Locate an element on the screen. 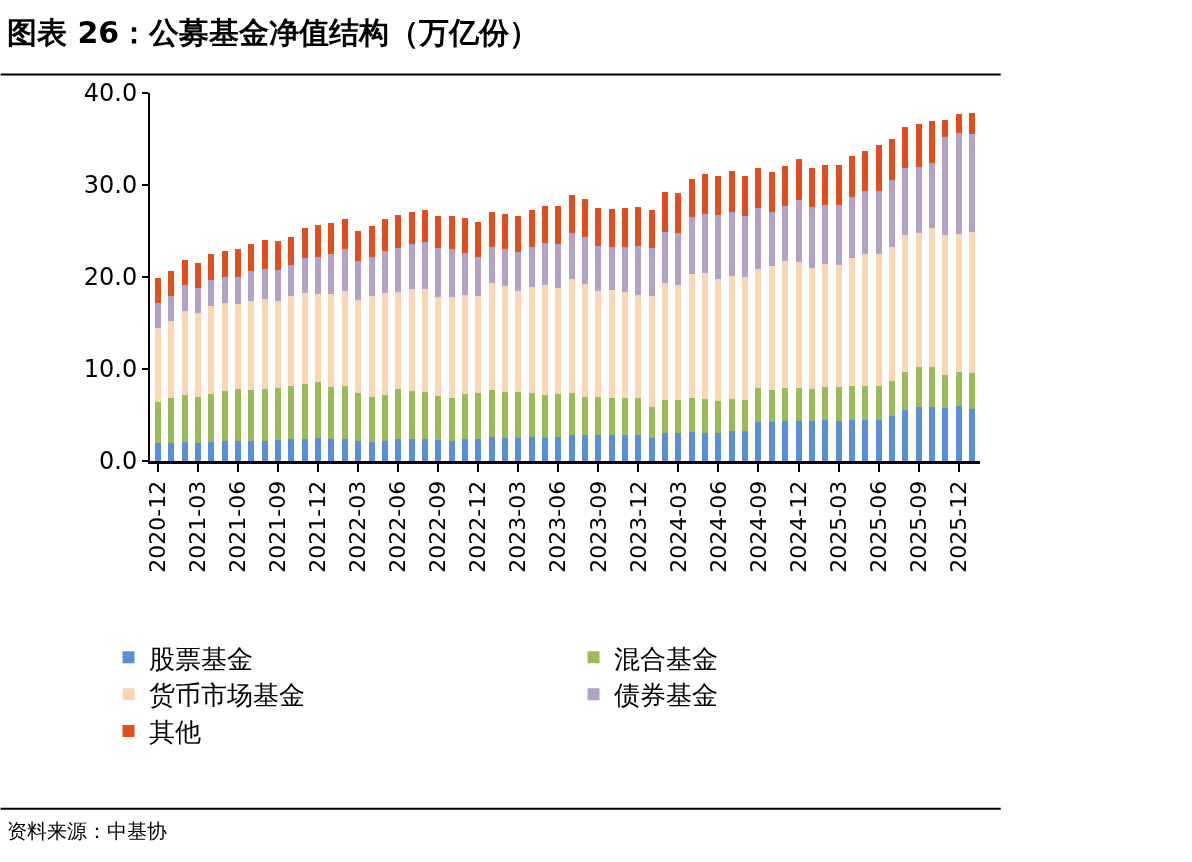  y-tick-label: 30.0 is located at coordinates (110, 185).